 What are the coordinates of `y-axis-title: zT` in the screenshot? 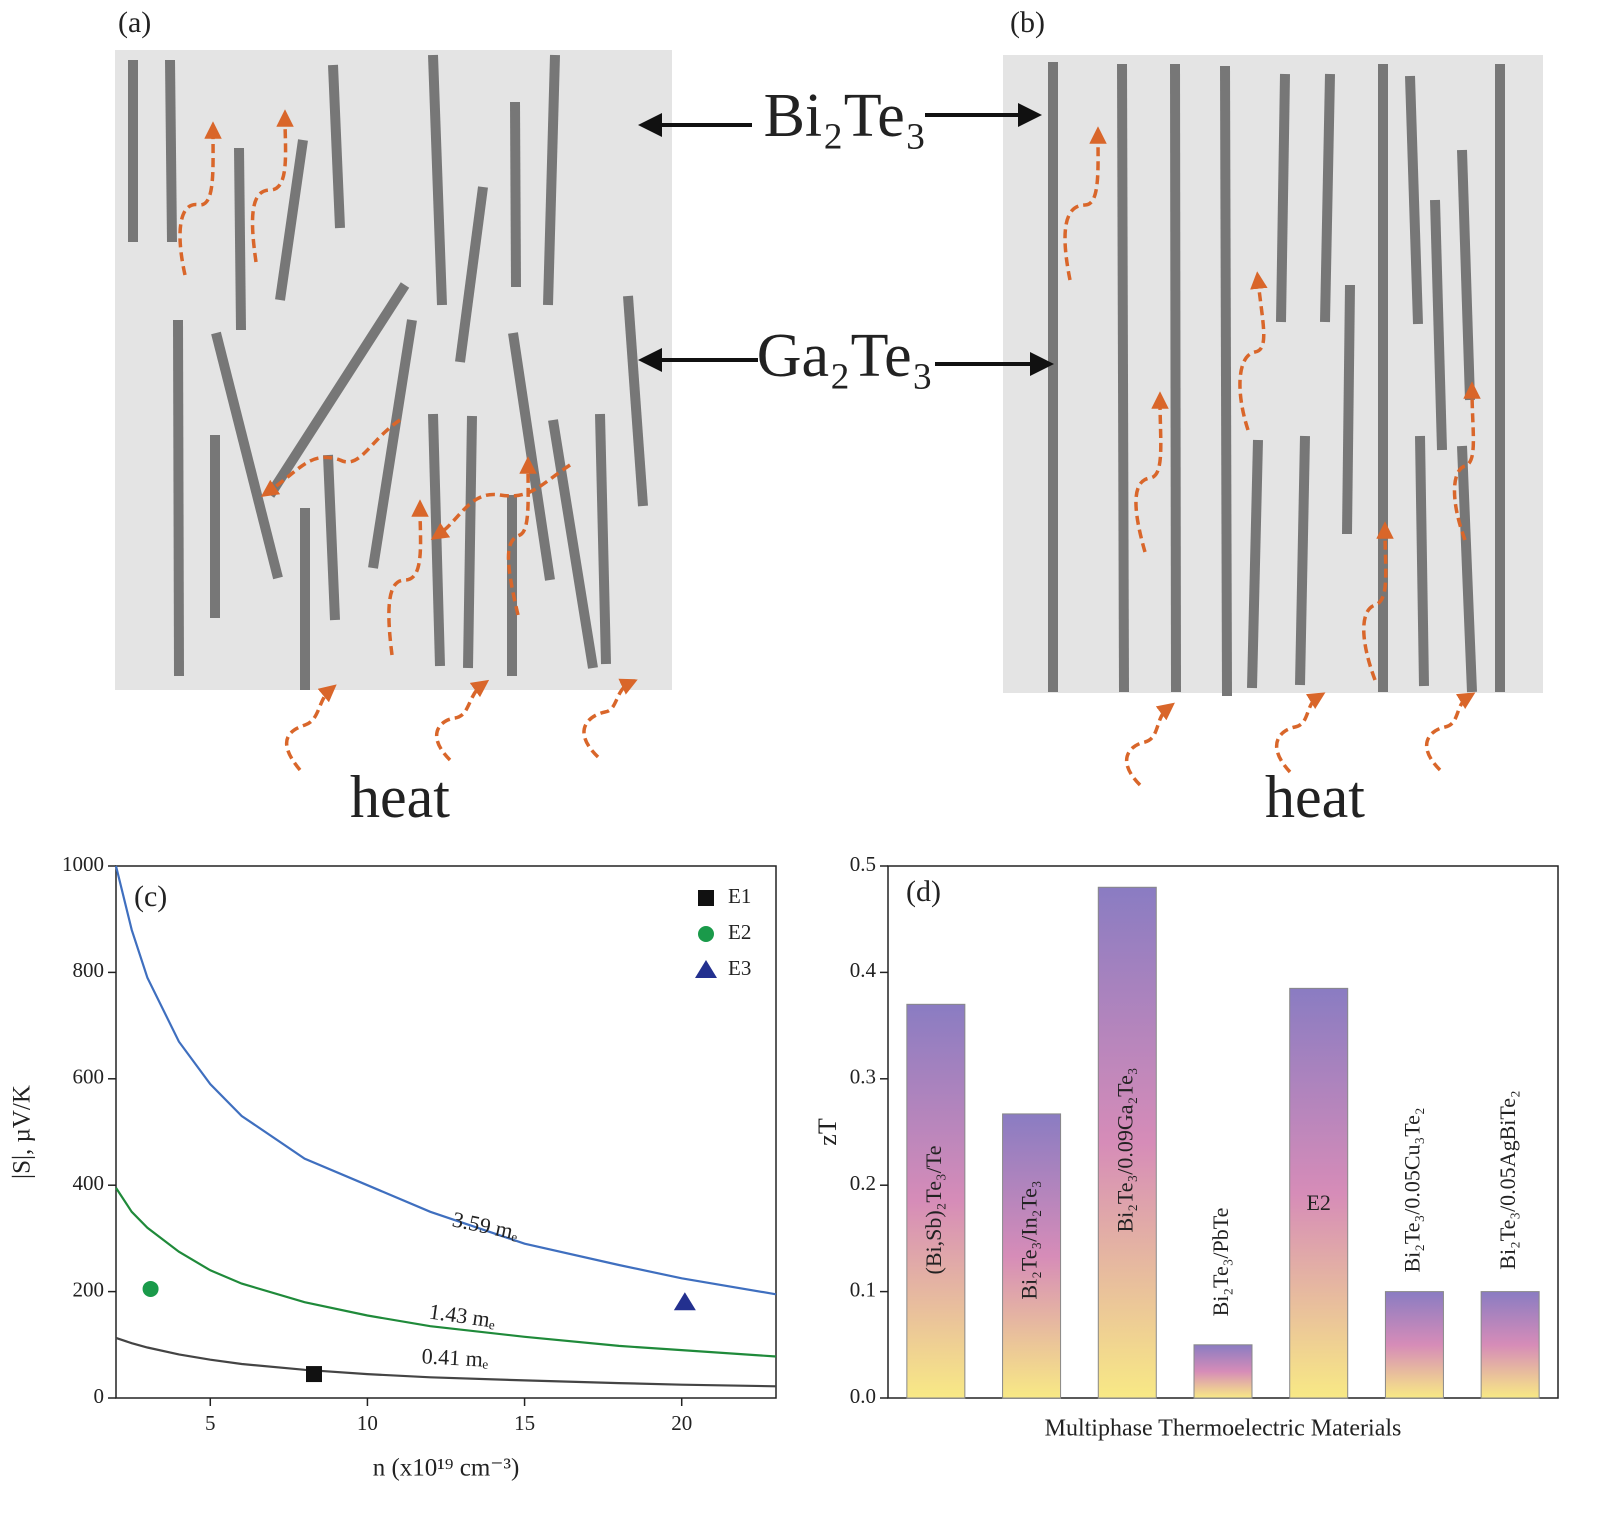 It's located at (827, 1132).